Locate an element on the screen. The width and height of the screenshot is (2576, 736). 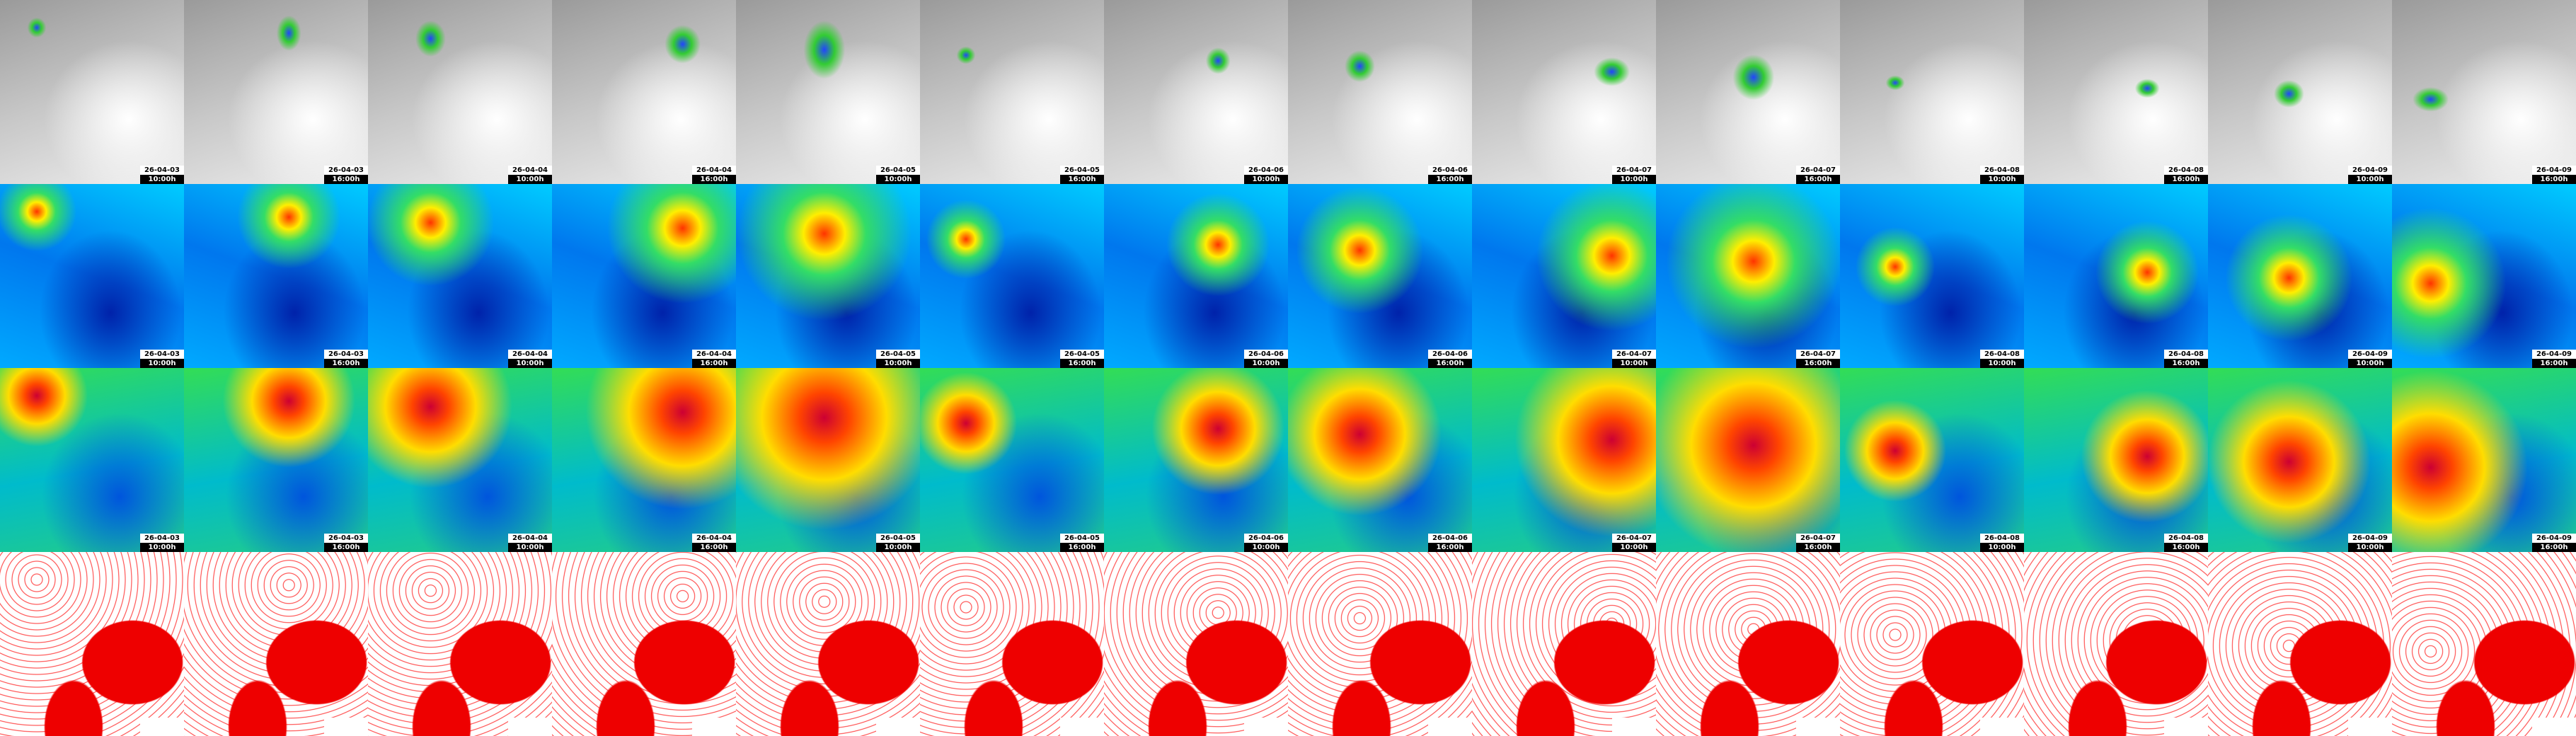
timestamp-label: 26-04-08 16:00h is located at coordinates (2186, 175).